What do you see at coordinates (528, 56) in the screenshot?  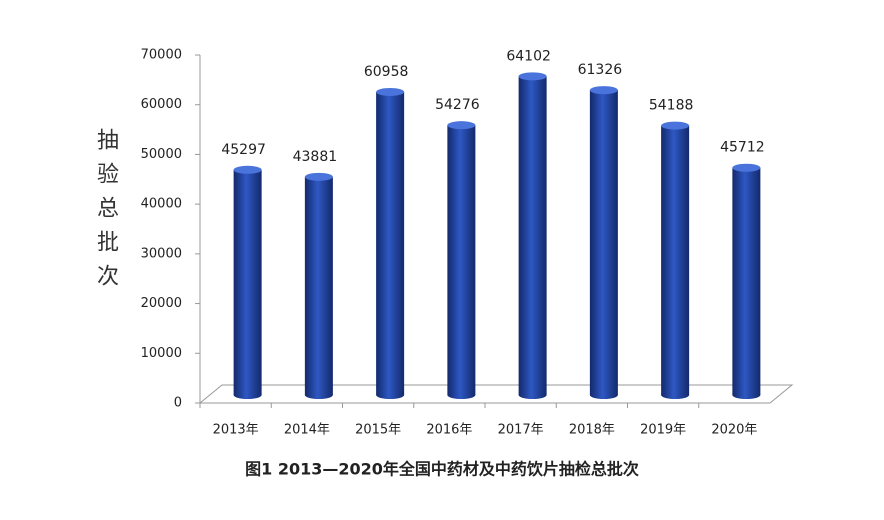 I see `value-label: 64102` at bounding box center [528, 56].